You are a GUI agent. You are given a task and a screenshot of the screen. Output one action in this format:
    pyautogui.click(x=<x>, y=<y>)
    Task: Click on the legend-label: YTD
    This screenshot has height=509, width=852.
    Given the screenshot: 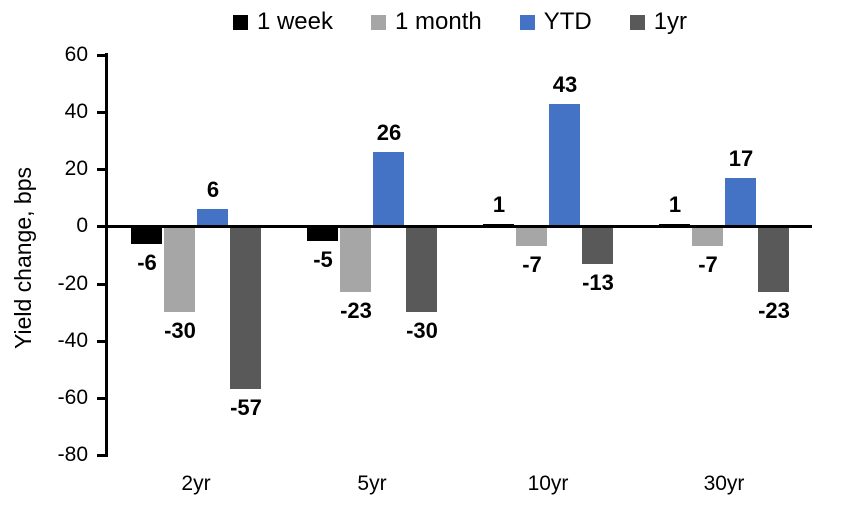 What is the action you would take?
    pyautogui.click(x=567, y=21)
    